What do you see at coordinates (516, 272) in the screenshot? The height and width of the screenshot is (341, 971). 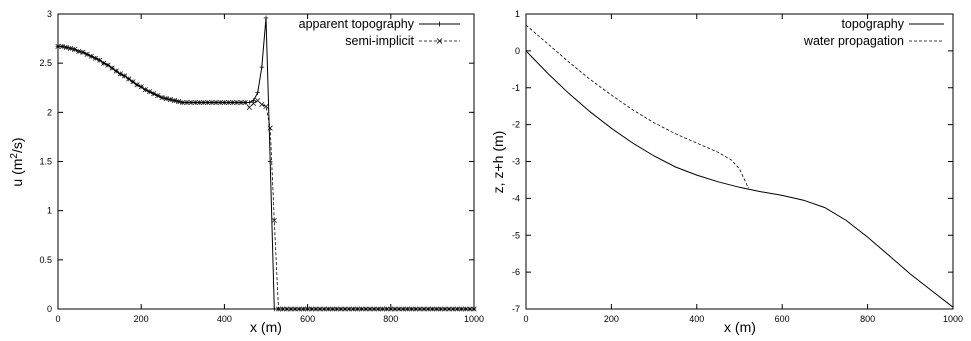 I see `y-tick-label: -6` at bounding box center [516, 272].